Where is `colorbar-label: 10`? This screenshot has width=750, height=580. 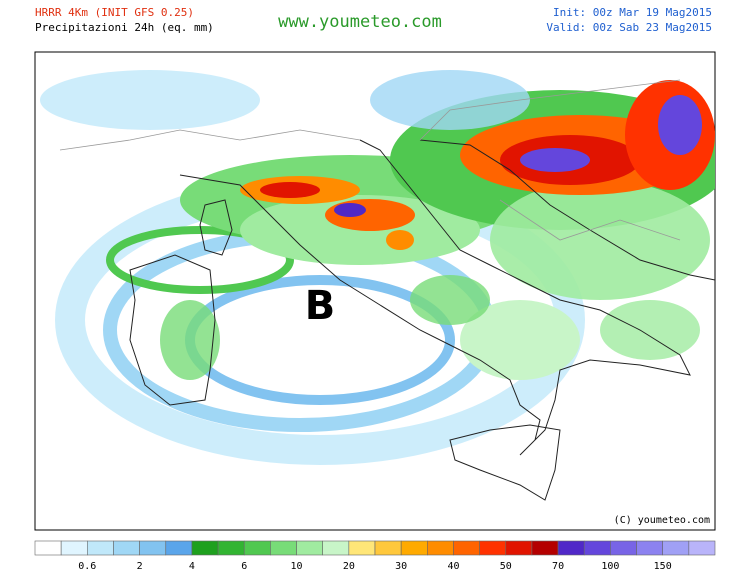 colorbar-label: 10 is located at coordinates (297, 566).